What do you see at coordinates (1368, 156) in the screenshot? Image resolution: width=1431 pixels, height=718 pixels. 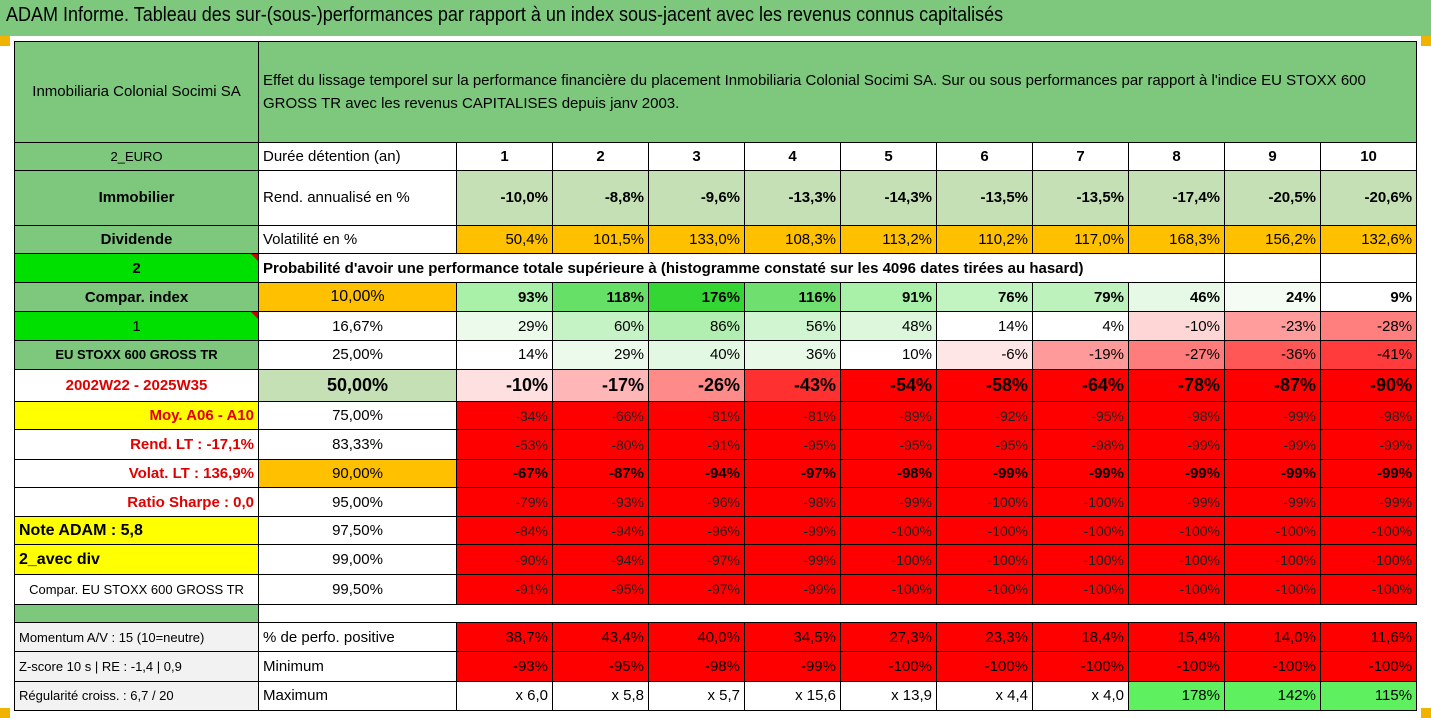 I see `year-header: 10` at bounding box center [1368, 156].